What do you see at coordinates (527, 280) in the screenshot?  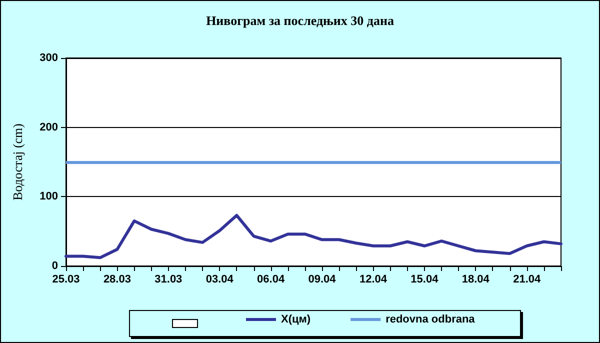 I see `x-tick-label: 21.04` at bounding box center [527, 280].